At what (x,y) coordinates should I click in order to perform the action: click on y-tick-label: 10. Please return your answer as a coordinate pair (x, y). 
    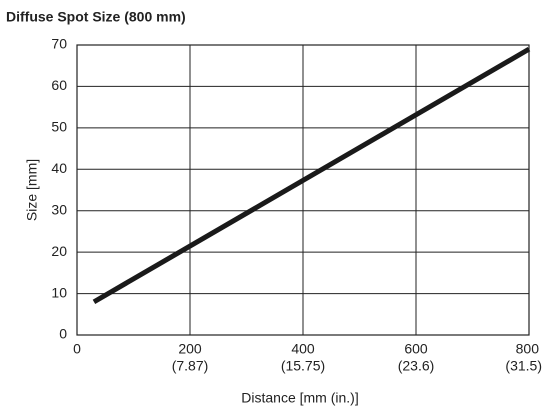
    Looking at the image, I should click on (59, 292).